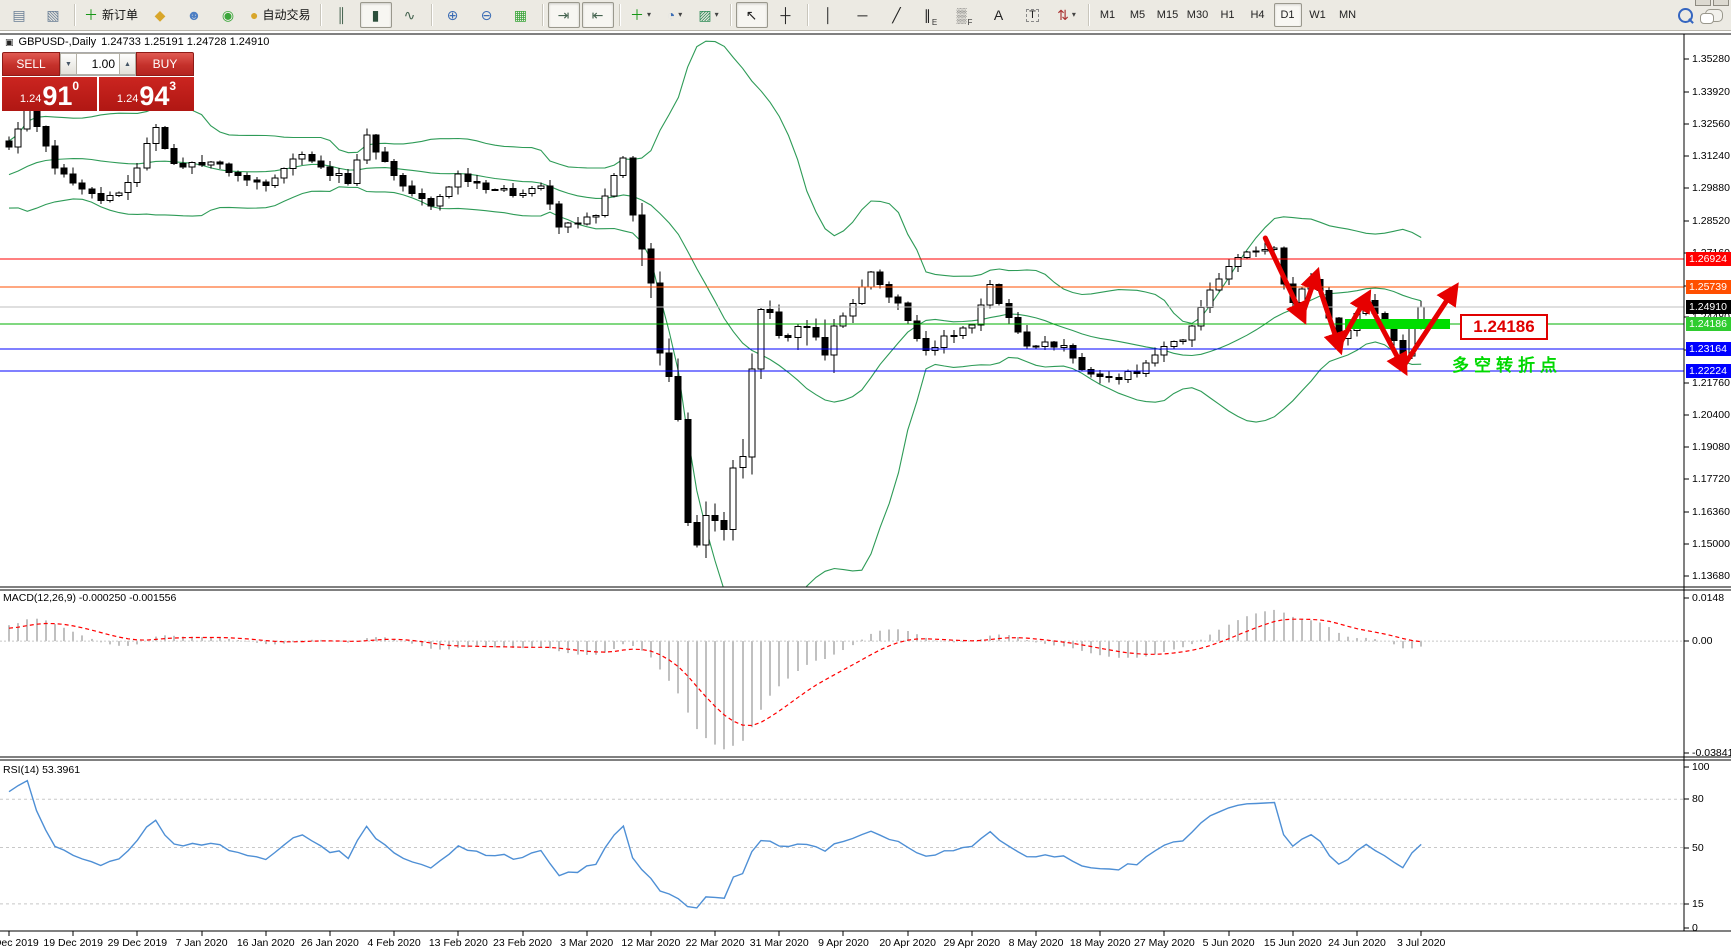  I want to click on minimize-button, so click(1703, 3).